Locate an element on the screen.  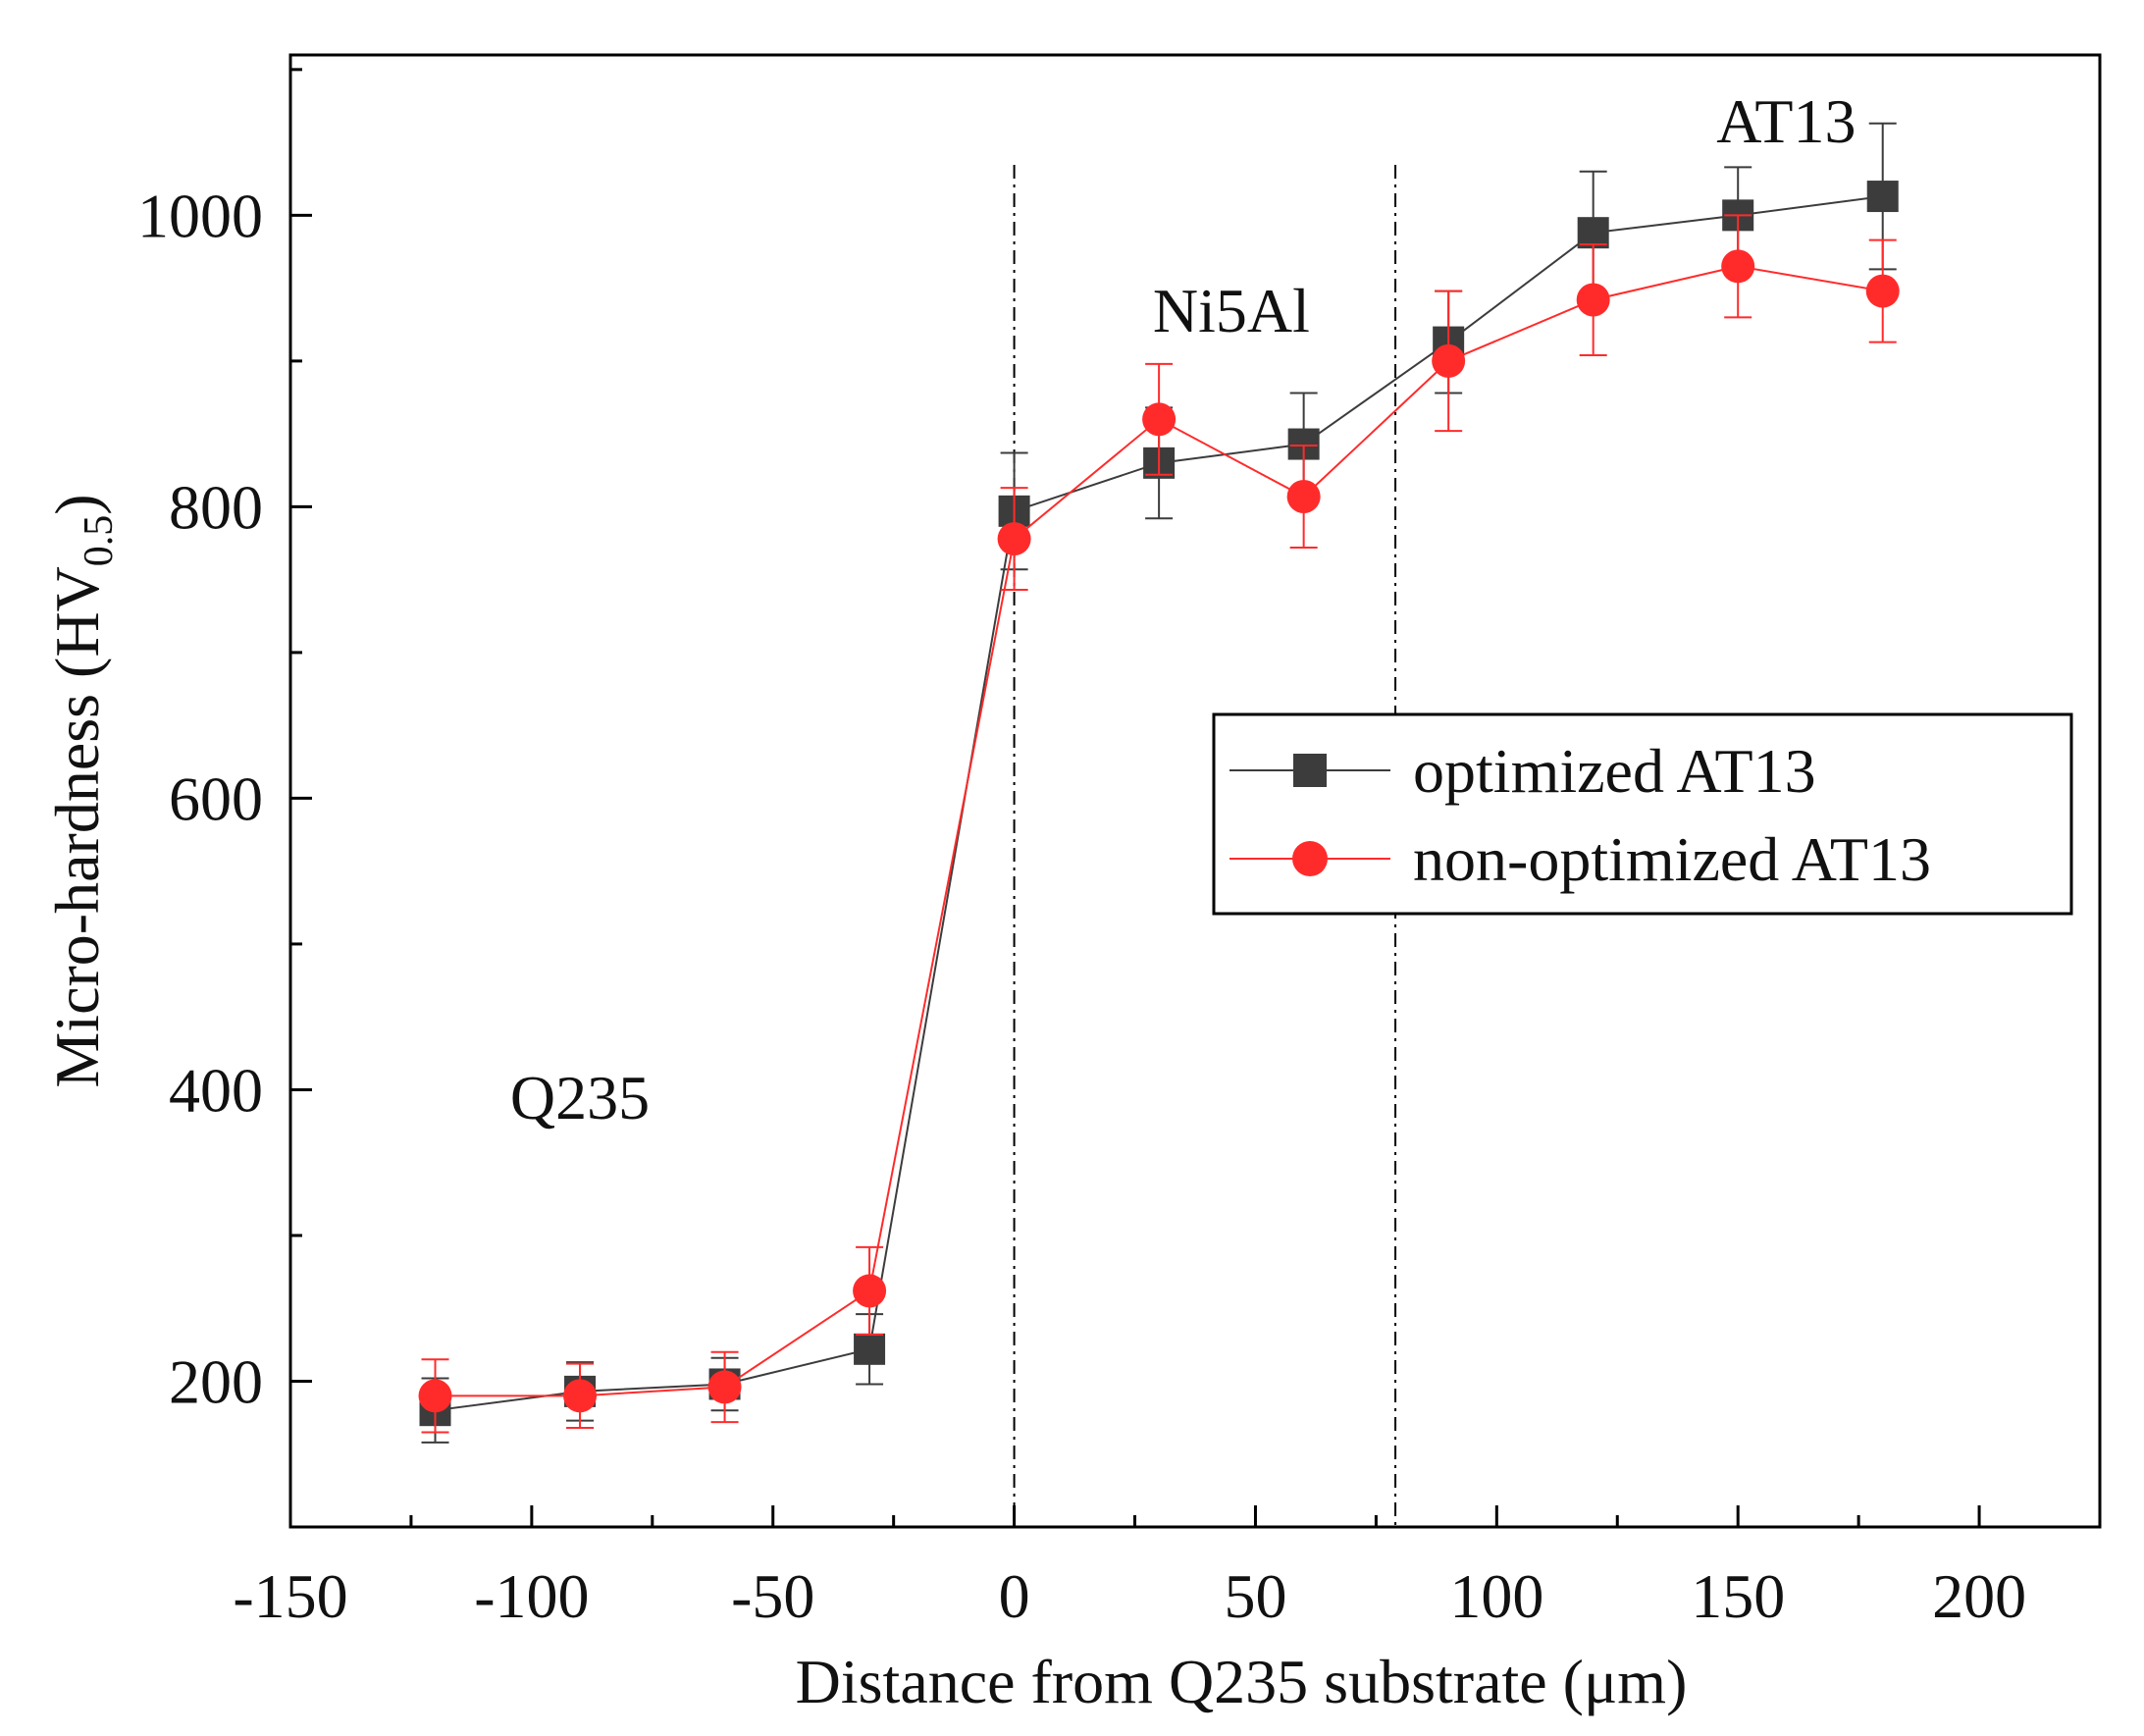
y-axis-label-main: Micro-hardness (HV is located at coordinates (77, 826).